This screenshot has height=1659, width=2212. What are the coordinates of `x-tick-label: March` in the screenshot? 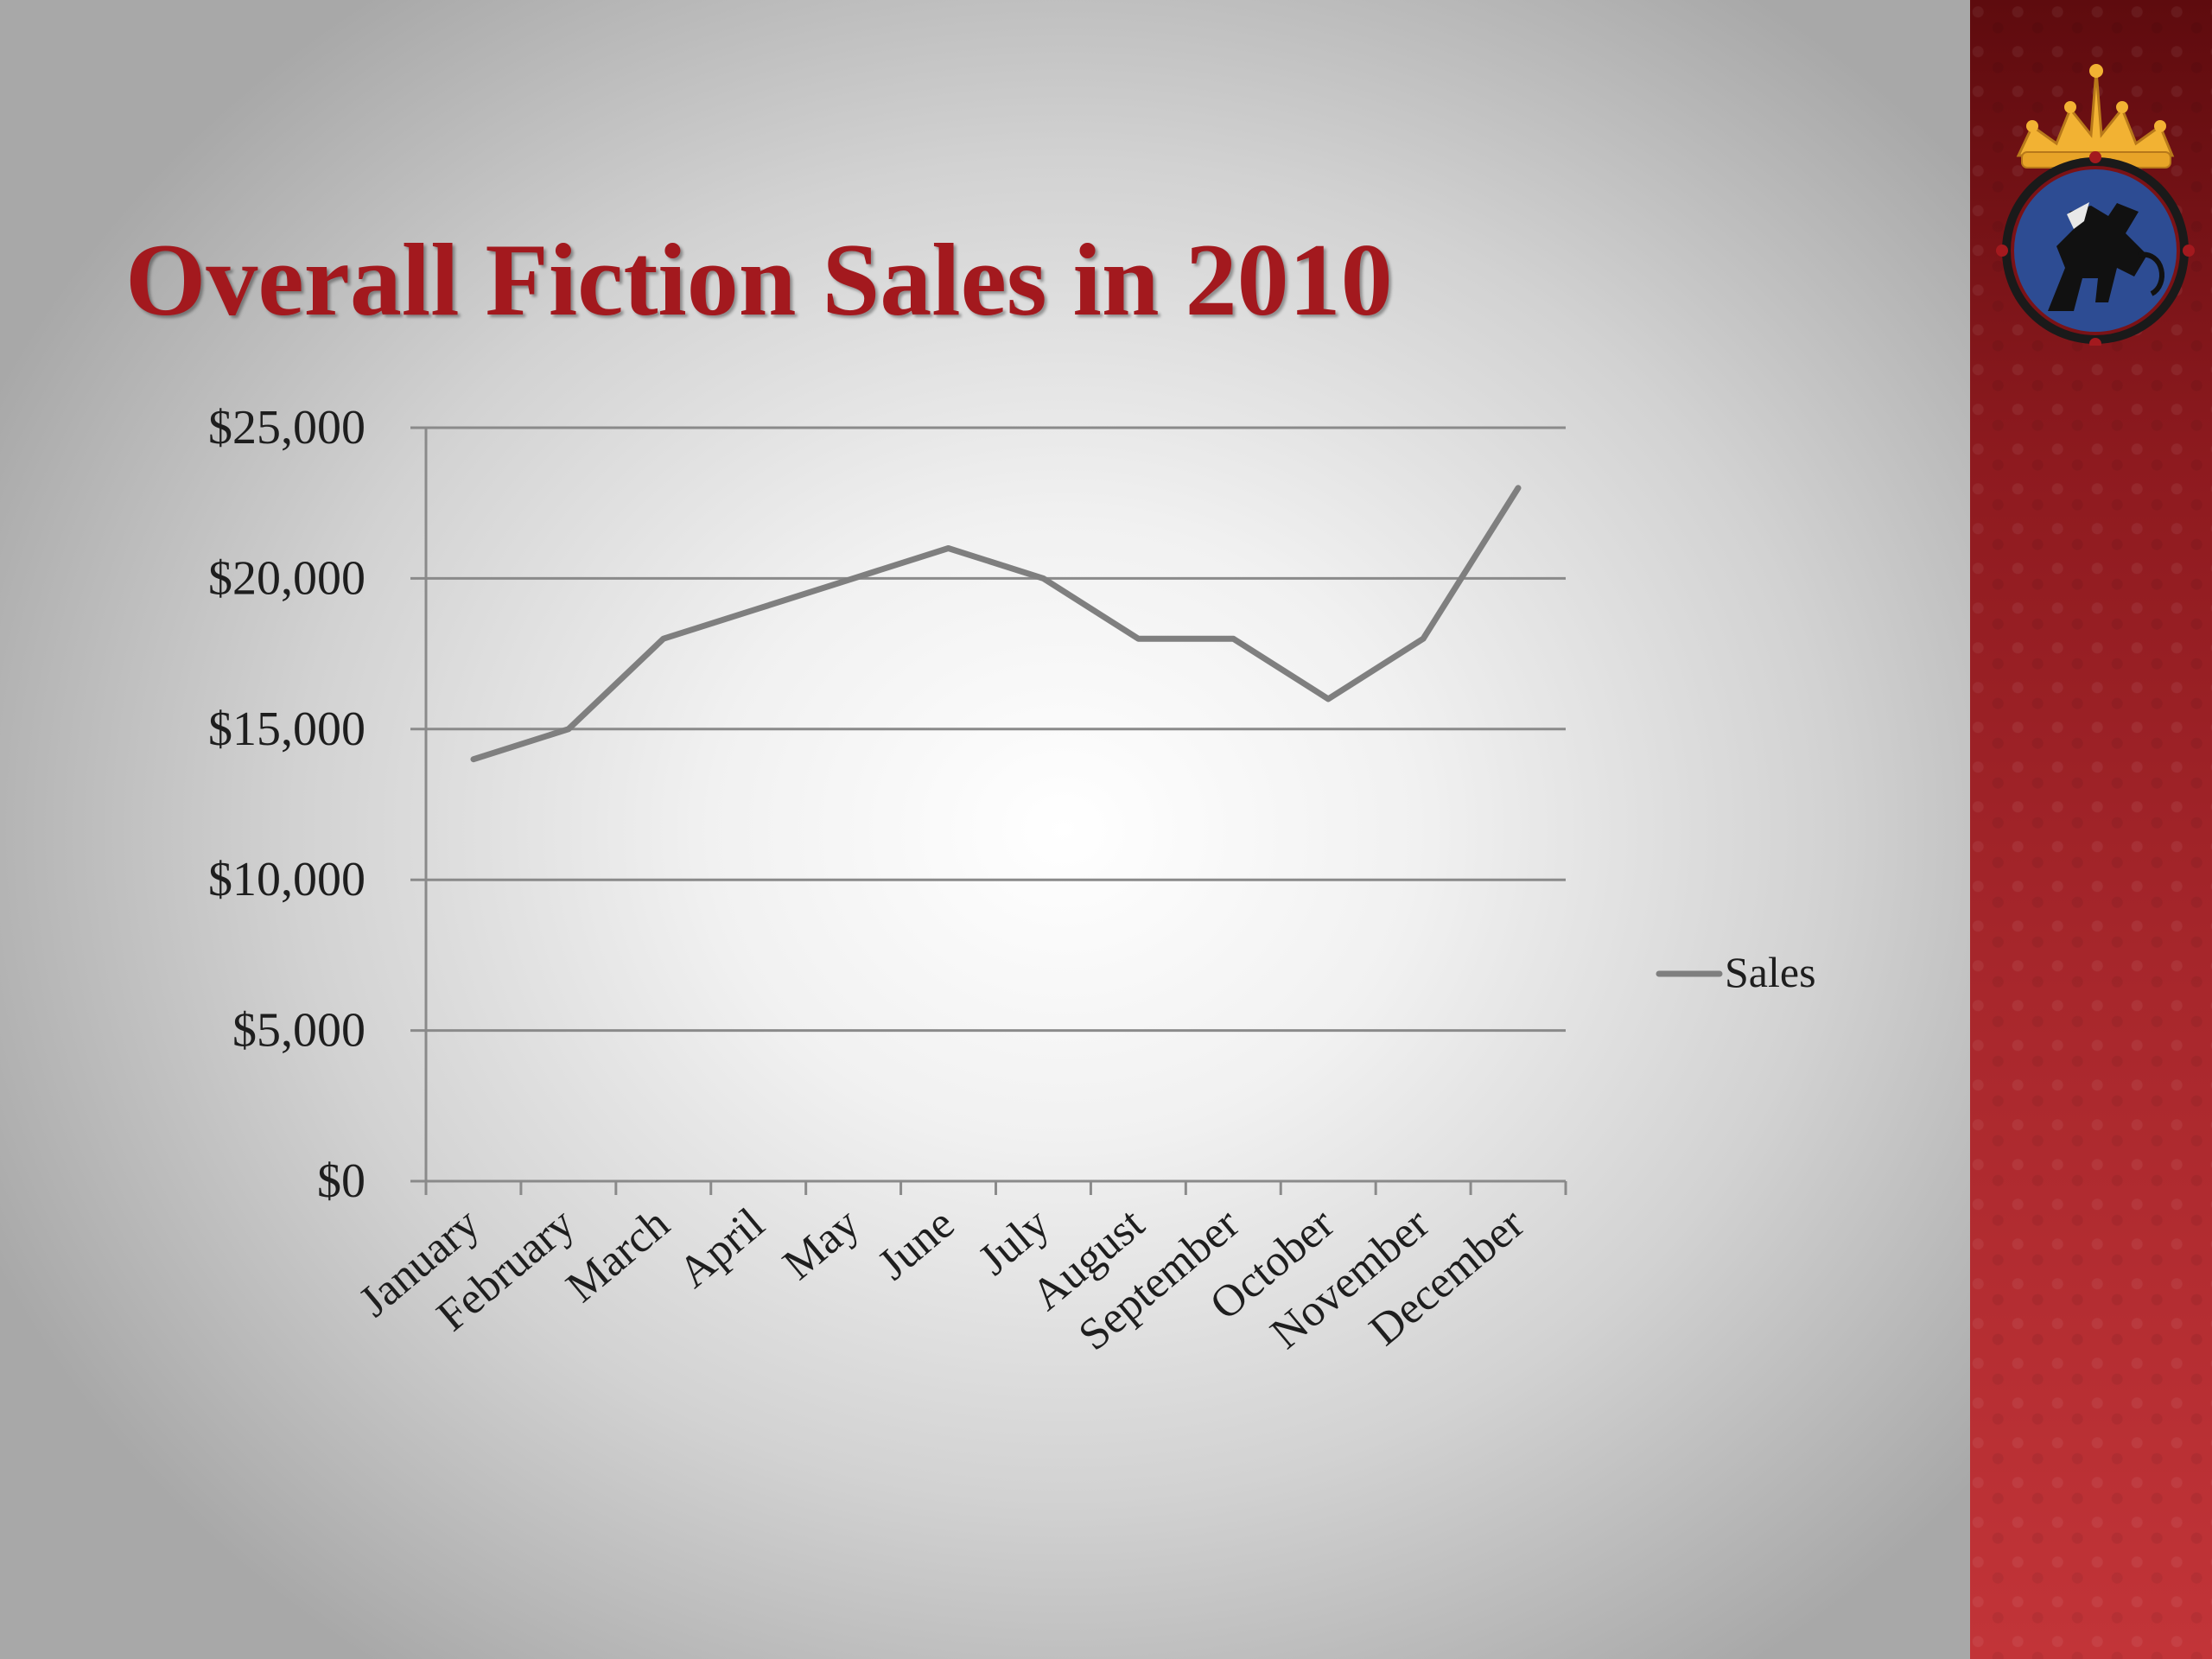 It's located at (618, 1256).